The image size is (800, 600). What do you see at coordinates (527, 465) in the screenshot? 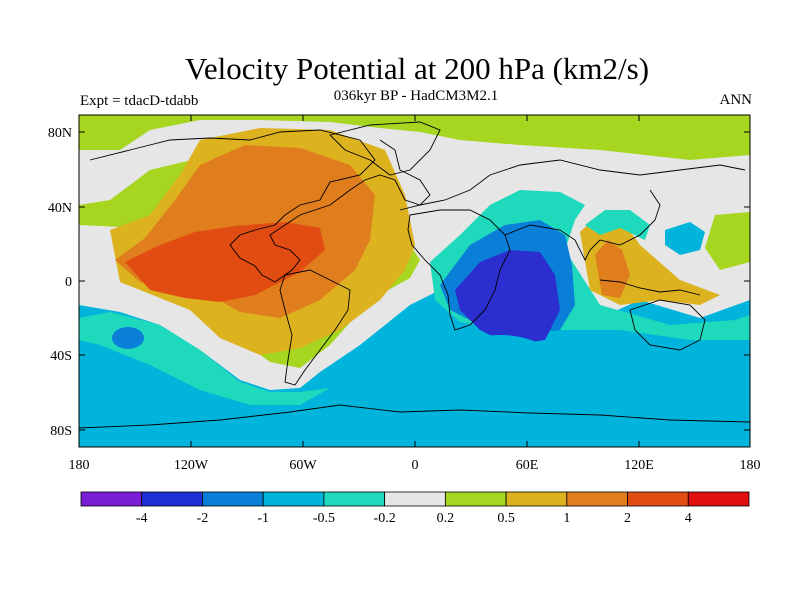
I see `lon-tick-label: 60E` at bounding box center [527, 465].